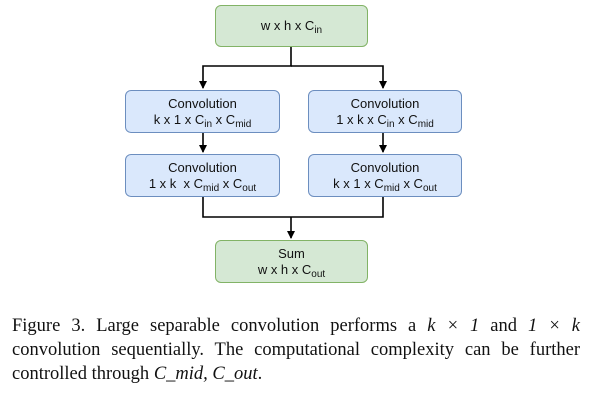 This screenshot has height=403, width=589. Describe the element at coordinates (293, 207) in the screenshot. I see `edge-conv2-sum` at that location.